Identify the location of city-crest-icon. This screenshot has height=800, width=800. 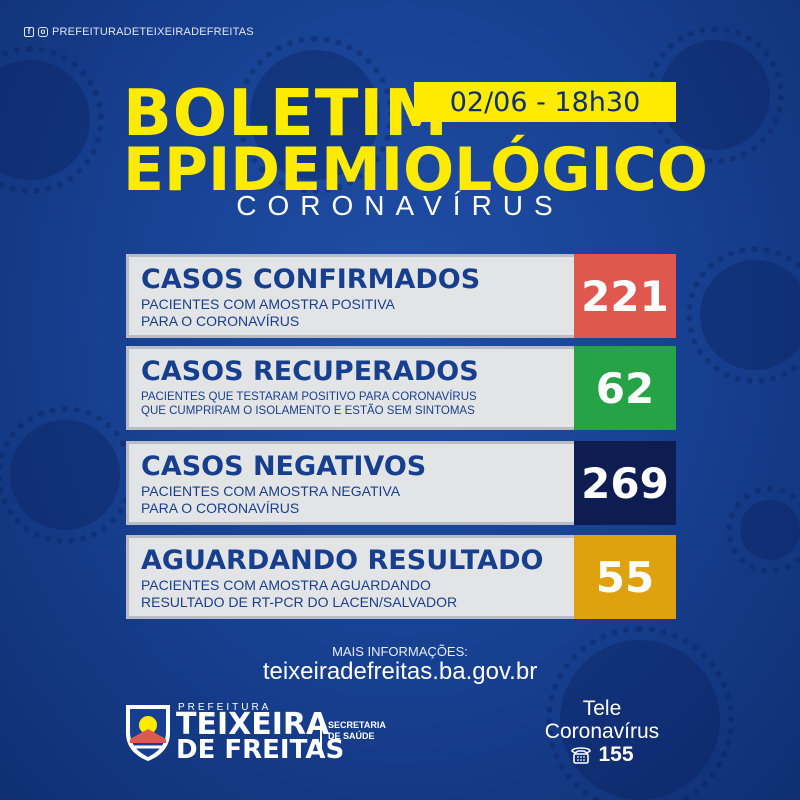
(148, 733).